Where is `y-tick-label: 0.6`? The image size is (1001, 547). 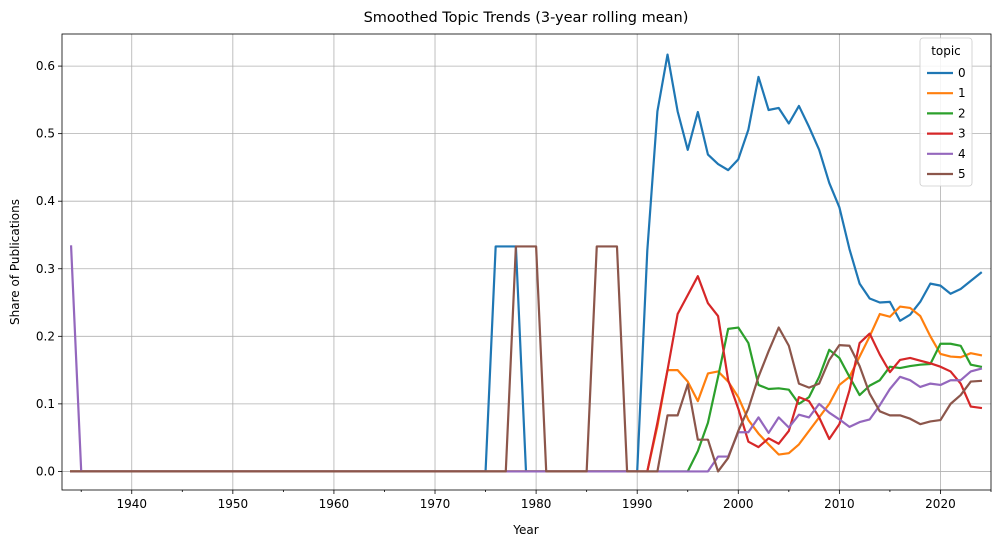 y-tick-label: 0.6 is located at coordinates (45, 66).